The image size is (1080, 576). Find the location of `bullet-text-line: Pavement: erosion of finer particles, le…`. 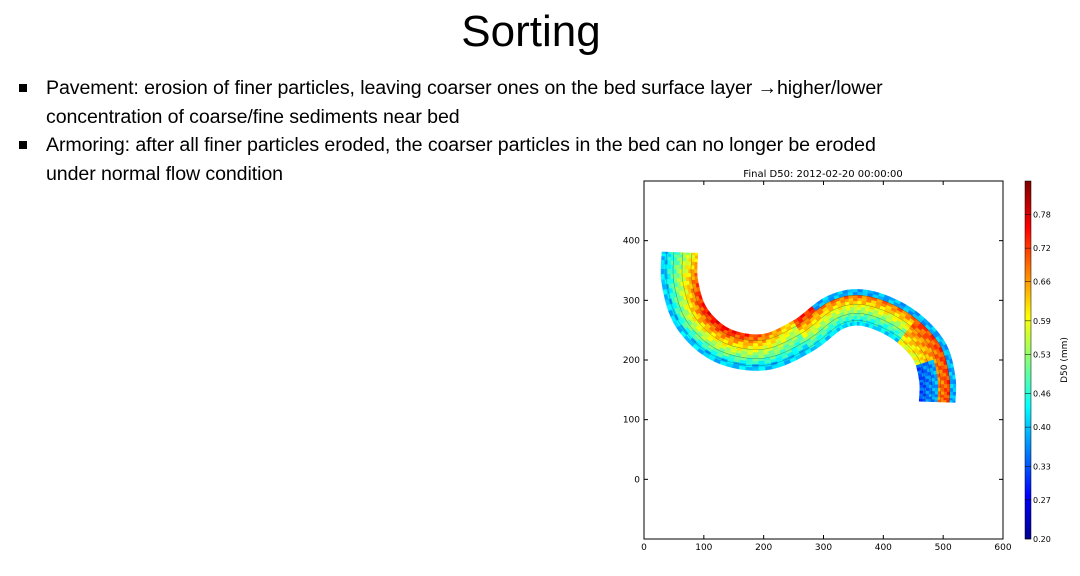

bullet-text-line: Pavement: erosion of finer particles, le… is located at coordinates (464, 88).